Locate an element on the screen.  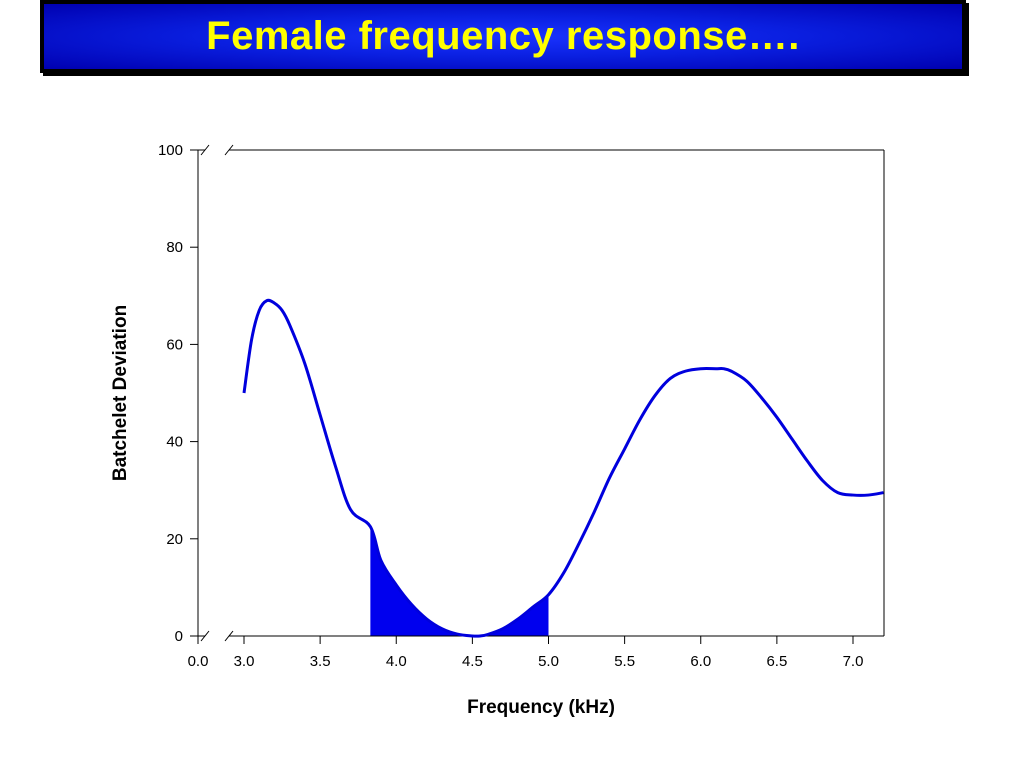
y-axis-title: Batchelet Deviation is located at coordinates (120, 393).